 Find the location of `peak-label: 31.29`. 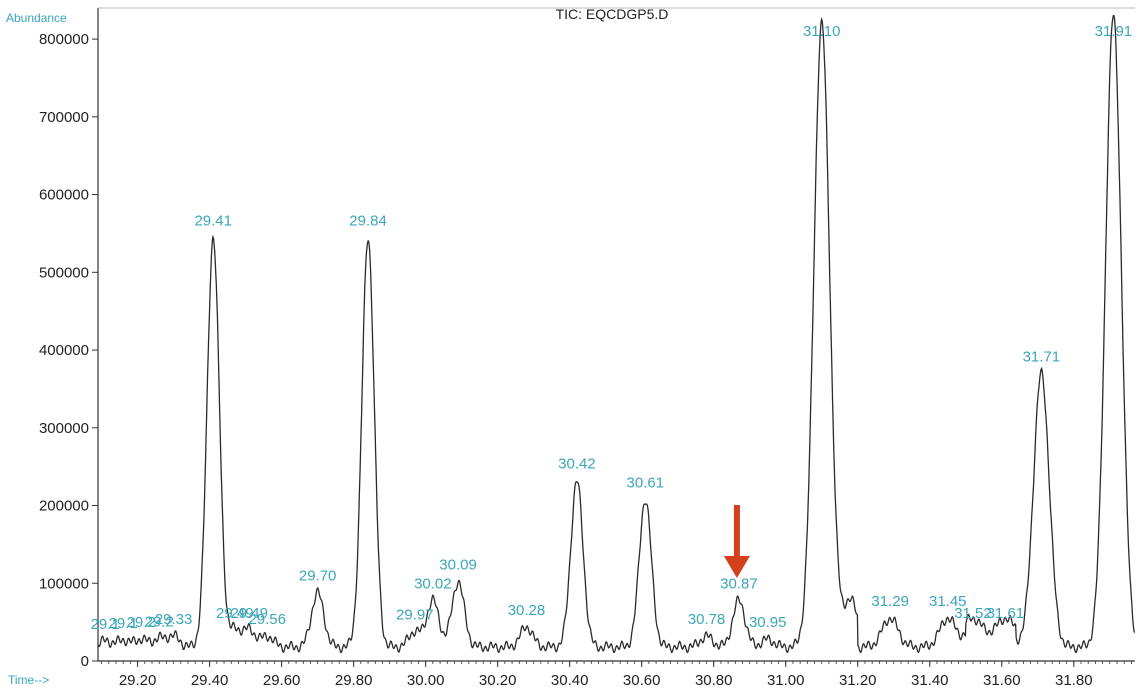

peak-label: 31.29 is located at coordinates (890, 601).